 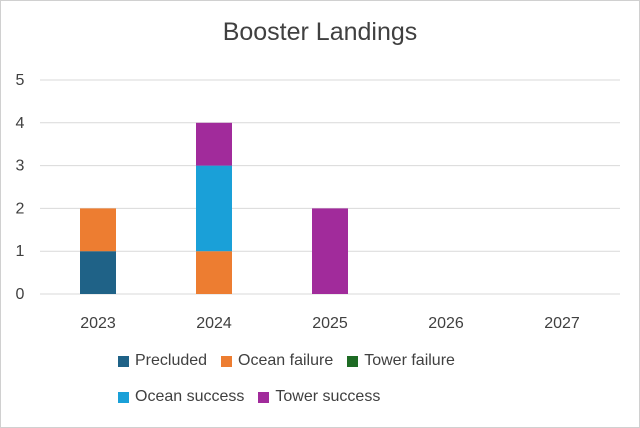 What do you see at coordinates (20, 80) in the screenshot?
I see `y-tick-label: 5` at bounding box center [20, 80].